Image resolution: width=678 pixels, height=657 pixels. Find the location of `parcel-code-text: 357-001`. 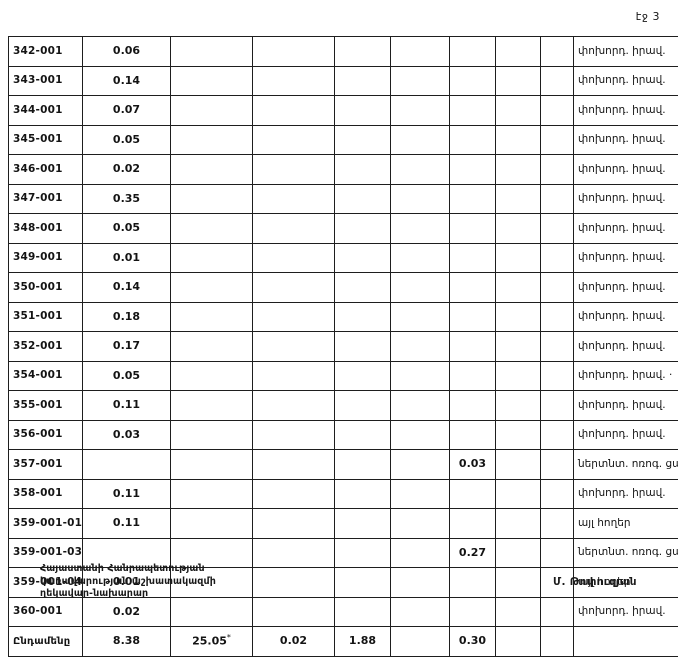

parcel-code-text: 357-001 is located at coordinates (38, 464).